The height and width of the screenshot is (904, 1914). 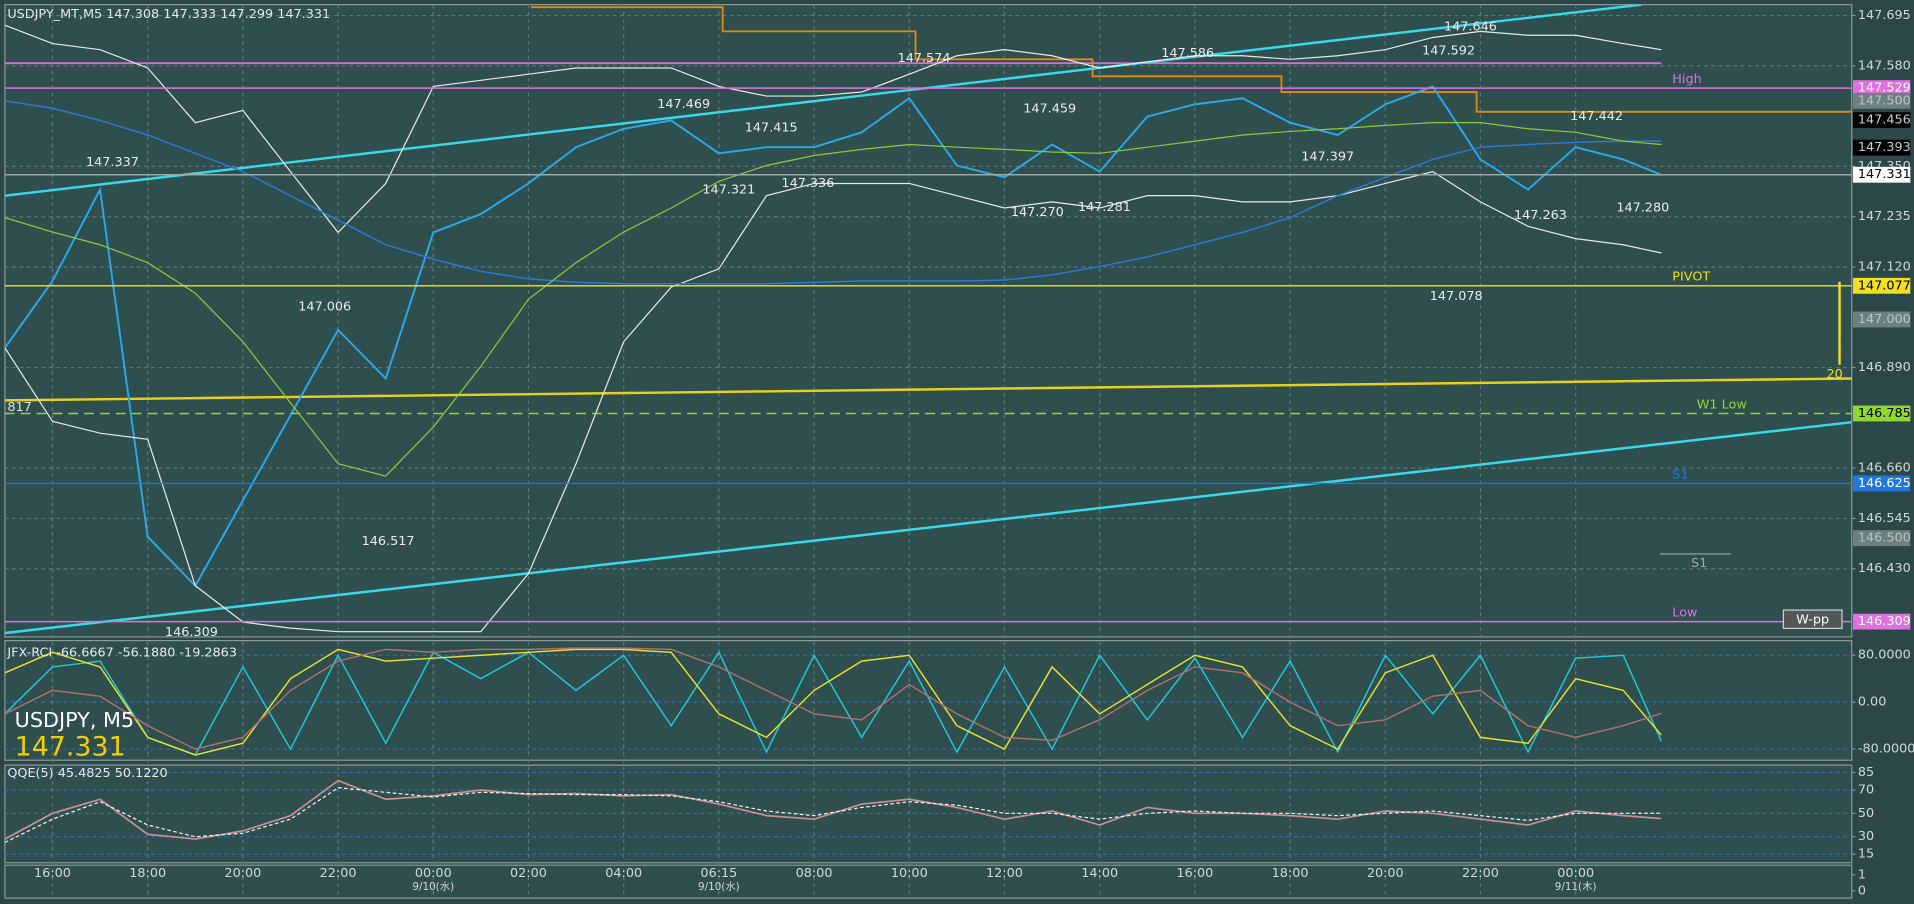 I want to click on y-tick-label: 0, so click(x=1862, y=890).